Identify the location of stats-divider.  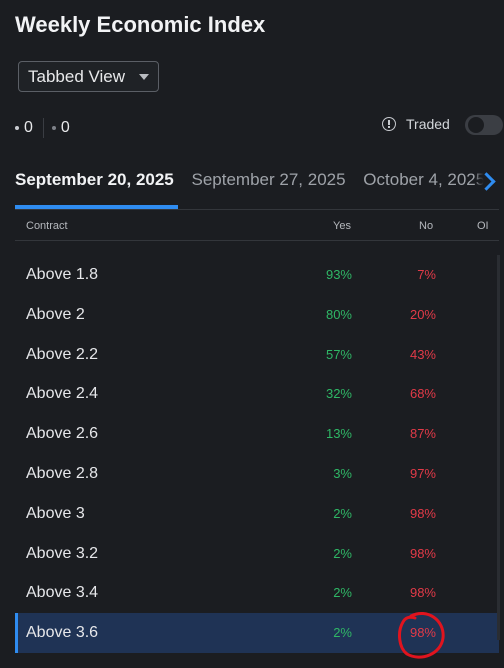
(43, 128).